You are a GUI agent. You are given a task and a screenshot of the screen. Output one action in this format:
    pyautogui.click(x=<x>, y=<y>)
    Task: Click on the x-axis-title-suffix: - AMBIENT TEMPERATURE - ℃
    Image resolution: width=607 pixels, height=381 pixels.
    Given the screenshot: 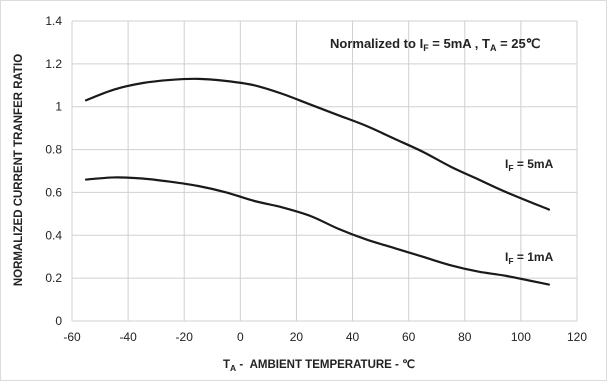 What is the action you would take?
    pyautogui.click(x=325, y=364)
    